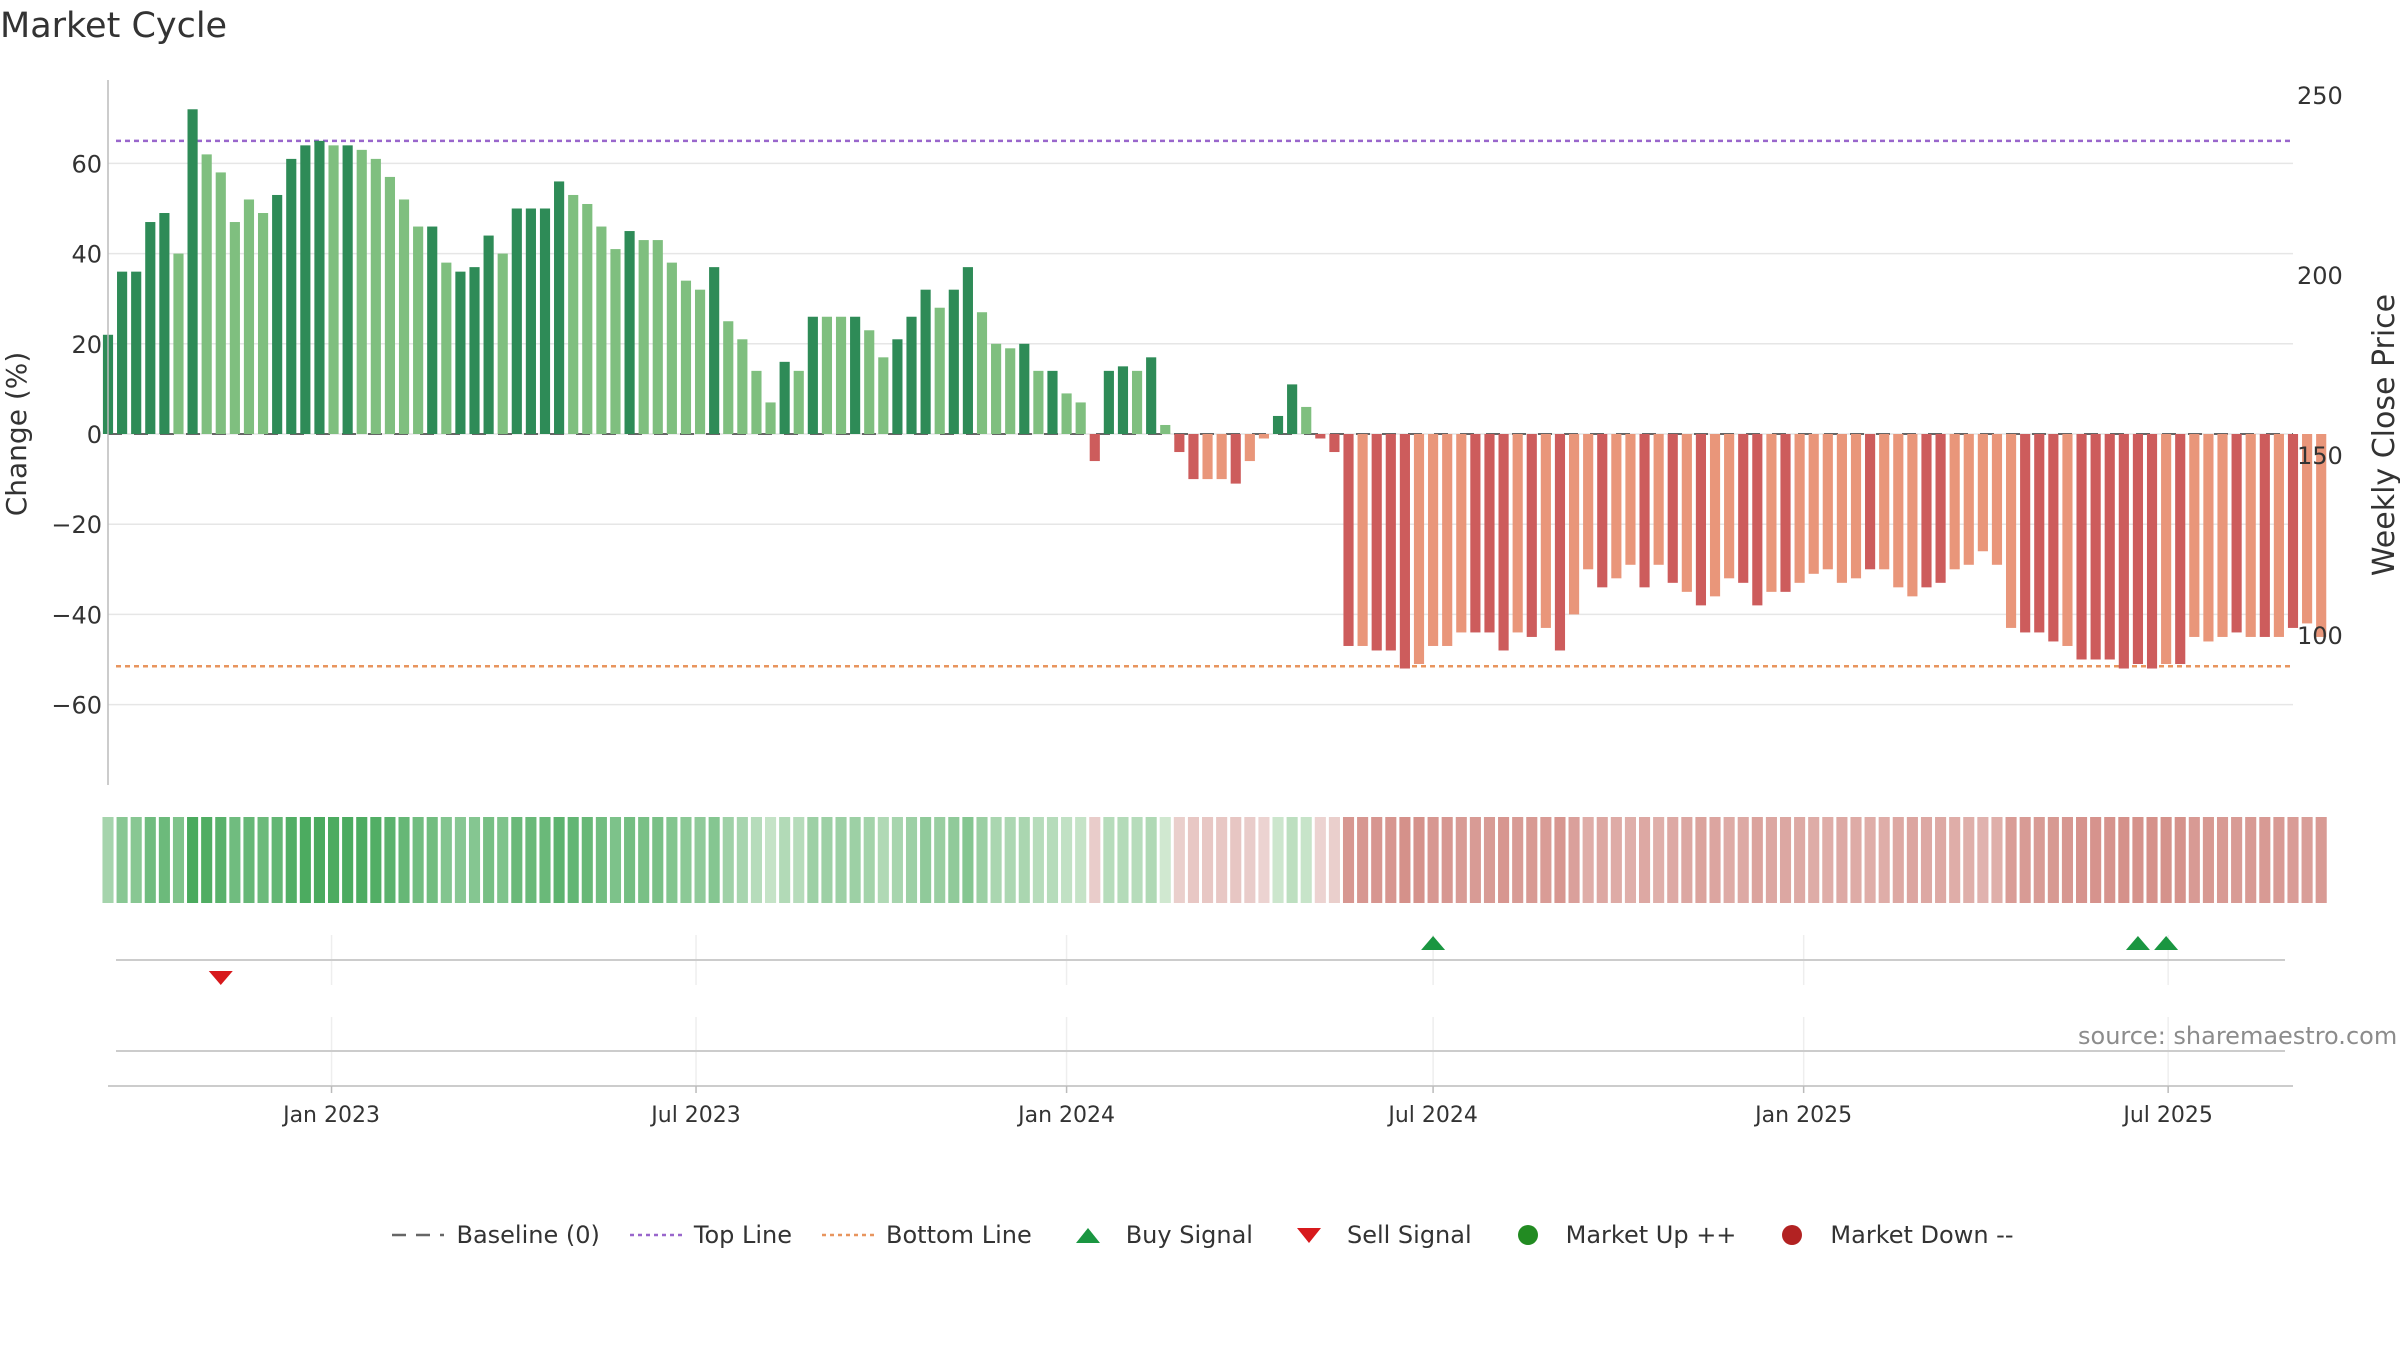 The height and width of the screenshot is (1350, 2400). Describe the element at coordinates (1154, 1235) in the screenshot. I see `legend-item-buy: Buy Signal` at that location.